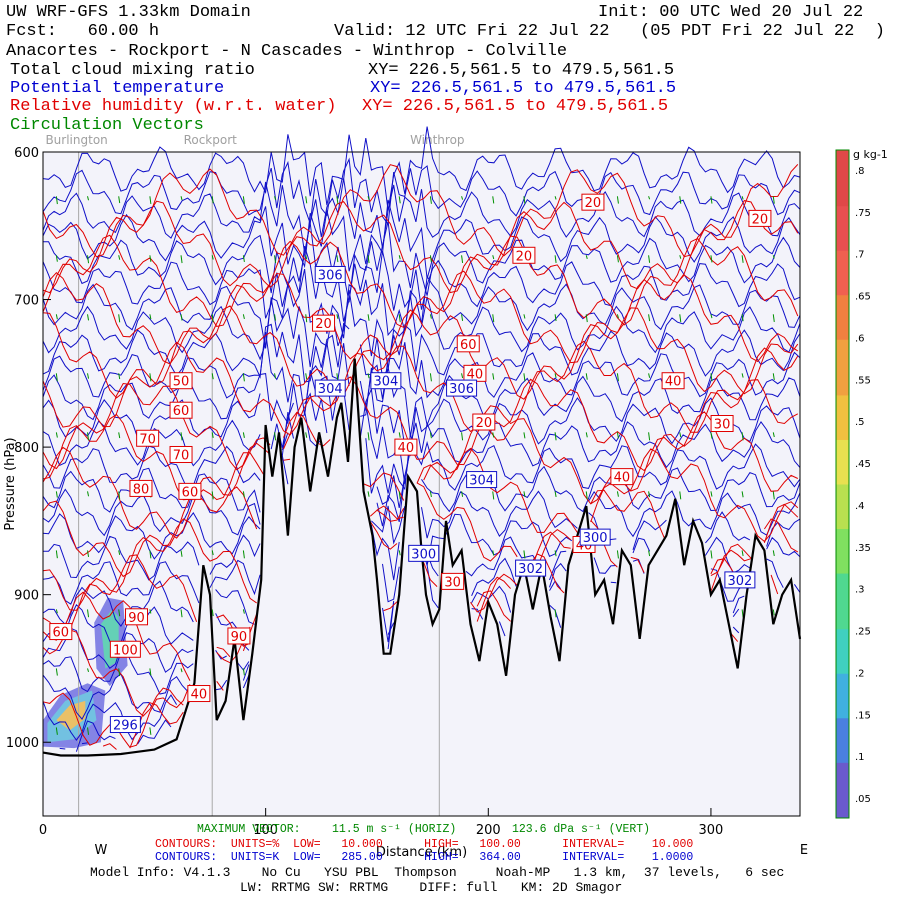 This screenshot has height=900, width=900. What do you see at coordinates (481, 481) in the screenshot?
I see `theta-contour-label: 304` at bounding box center [481, 481].